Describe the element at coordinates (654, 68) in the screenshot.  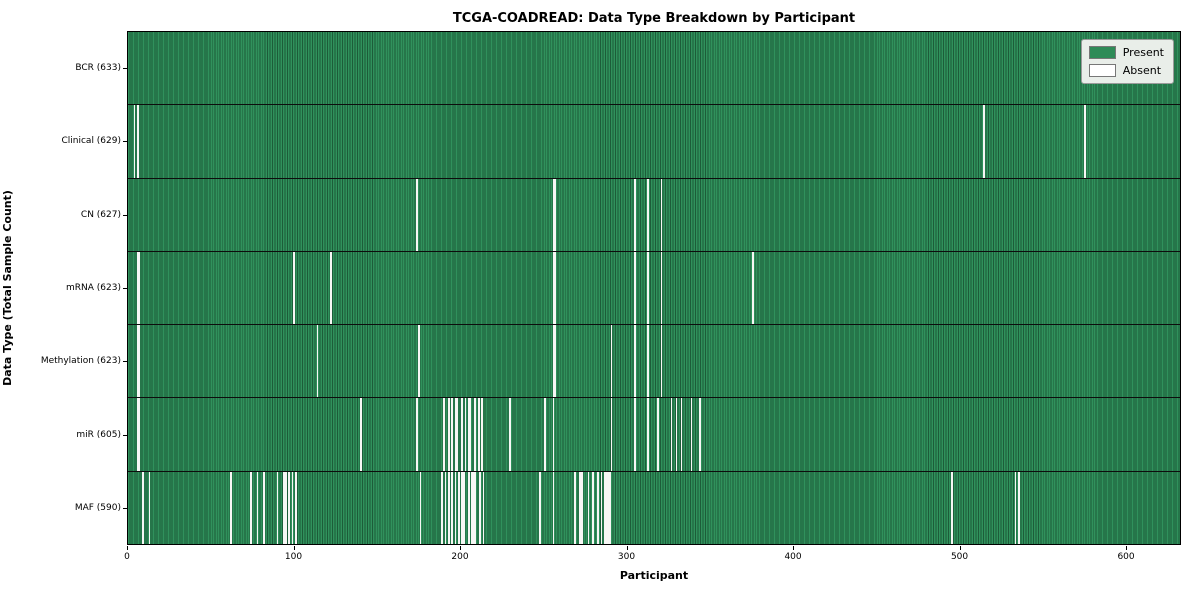
I see `heatmap-row-bcr` at that location.